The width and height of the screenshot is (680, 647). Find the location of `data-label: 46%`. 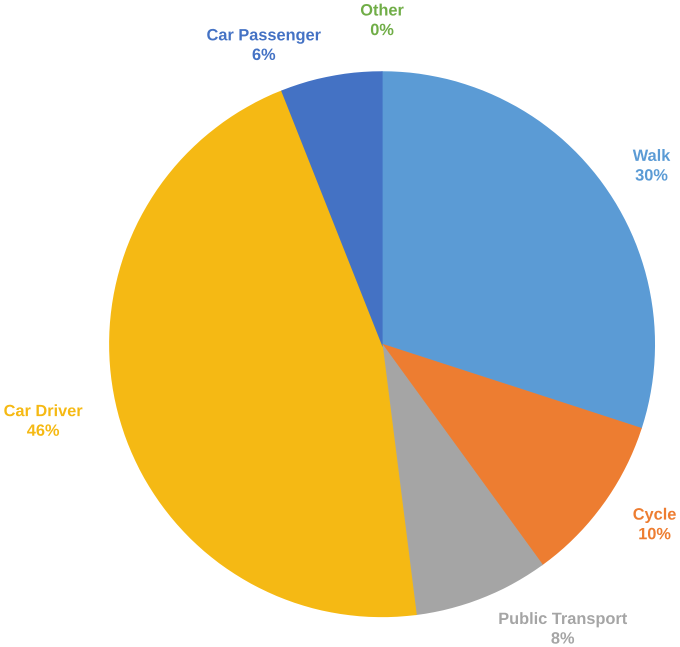

data-label: 46% is located at coordinates (43, 430).